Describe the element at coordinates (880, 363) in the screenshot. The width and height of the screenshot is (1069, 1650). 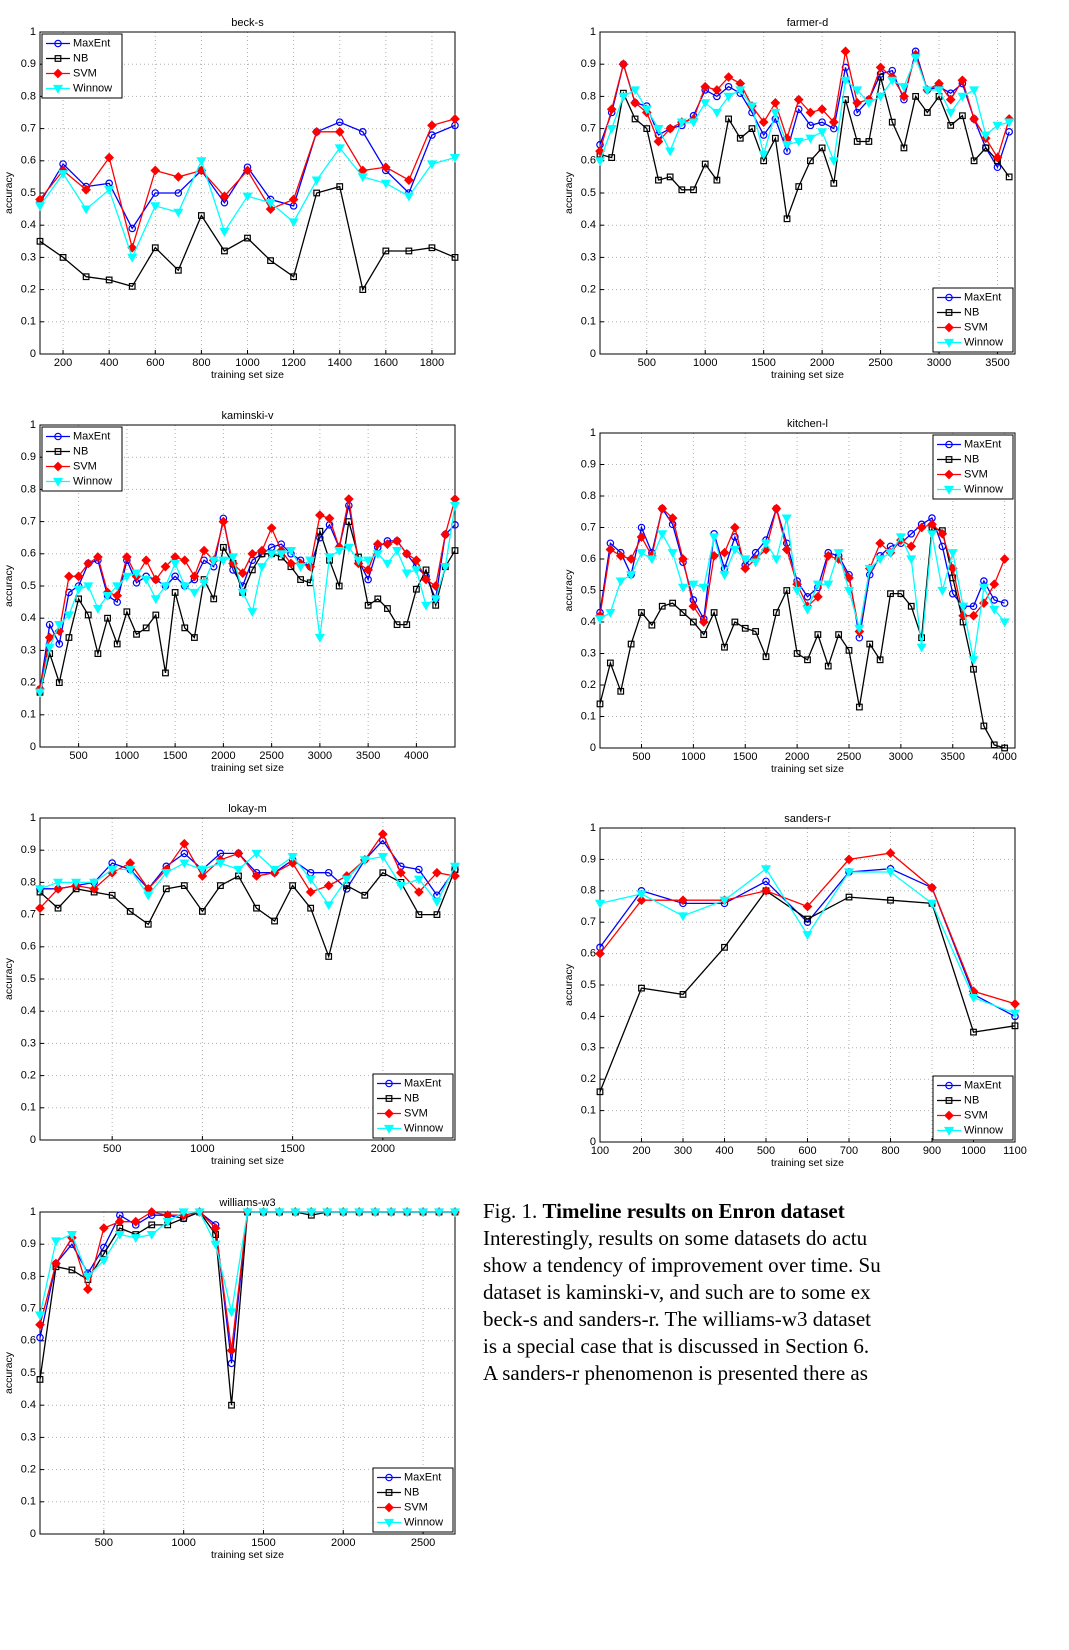
I see `x-tick-label: 2500` at that location.